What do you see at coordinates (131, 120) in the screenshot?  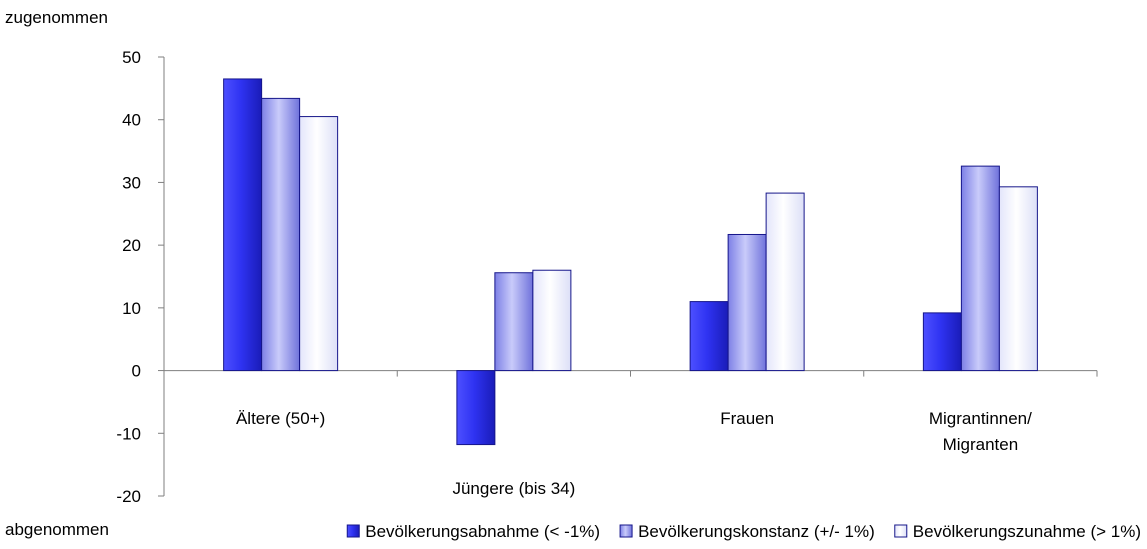 I see `y-tick-label: 40` at bounding box center [131, 120].